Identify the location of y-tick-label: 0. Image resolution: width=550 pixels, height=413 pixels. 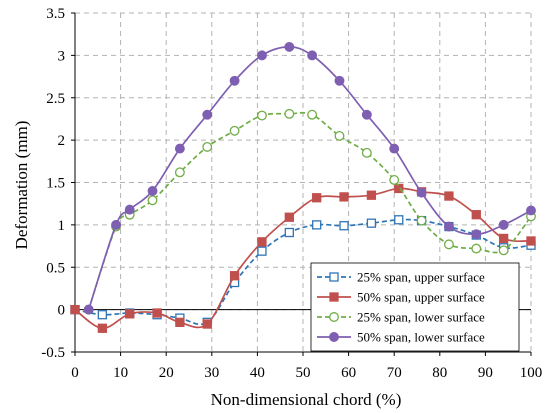
(62, 311).